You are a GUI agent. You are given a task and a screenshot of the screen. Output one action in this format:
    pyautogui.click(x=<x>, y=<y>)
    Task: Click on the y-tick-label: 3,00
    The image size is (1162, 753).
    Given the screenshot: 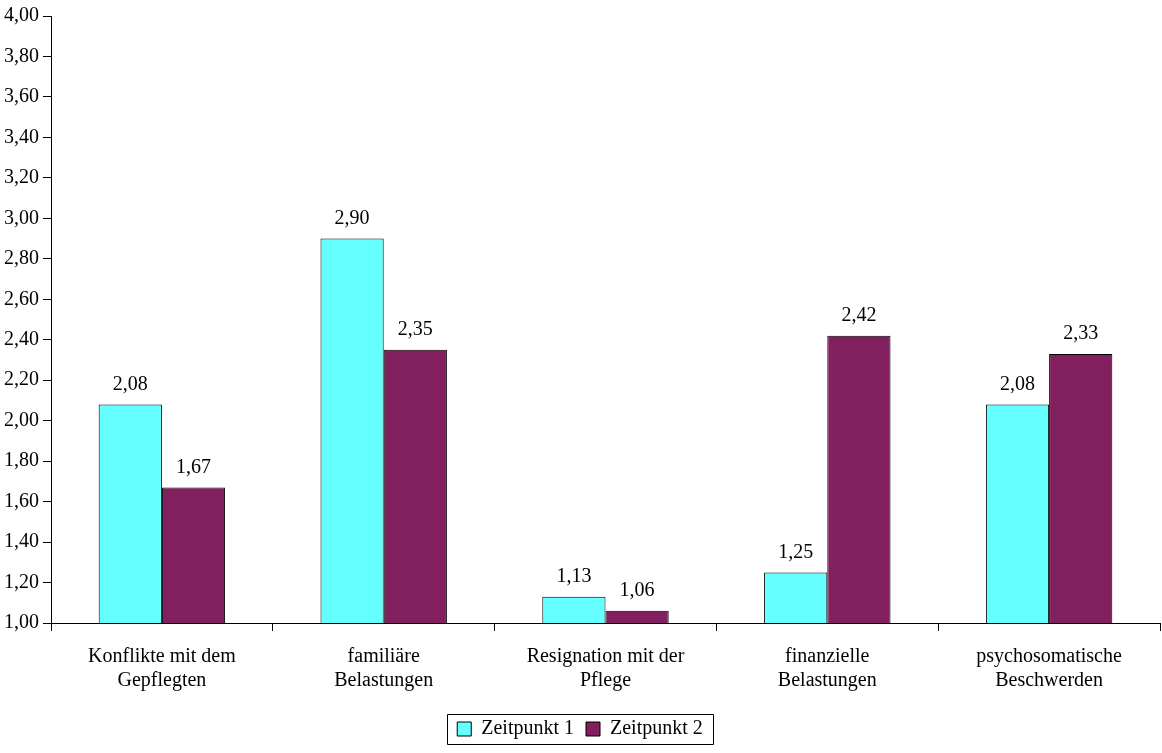 What is the action you would take?
    pyautogui.click(x=21, y=216)
    